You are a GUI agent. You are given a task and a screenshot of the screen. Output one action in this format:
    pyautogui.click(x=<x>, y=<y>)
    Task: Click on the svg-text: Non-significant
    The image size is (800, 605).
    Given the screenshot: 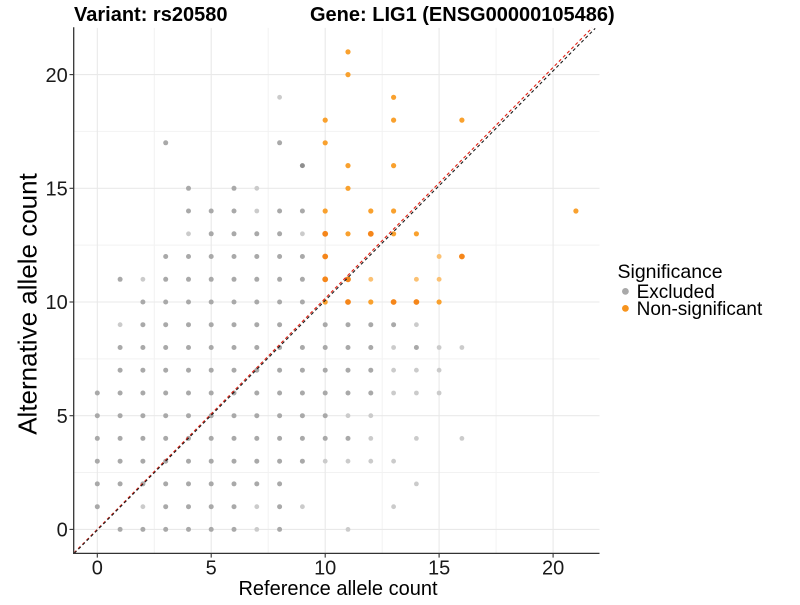 What is the action you would take?
    pyautogui.click(x=700, y=309)
    